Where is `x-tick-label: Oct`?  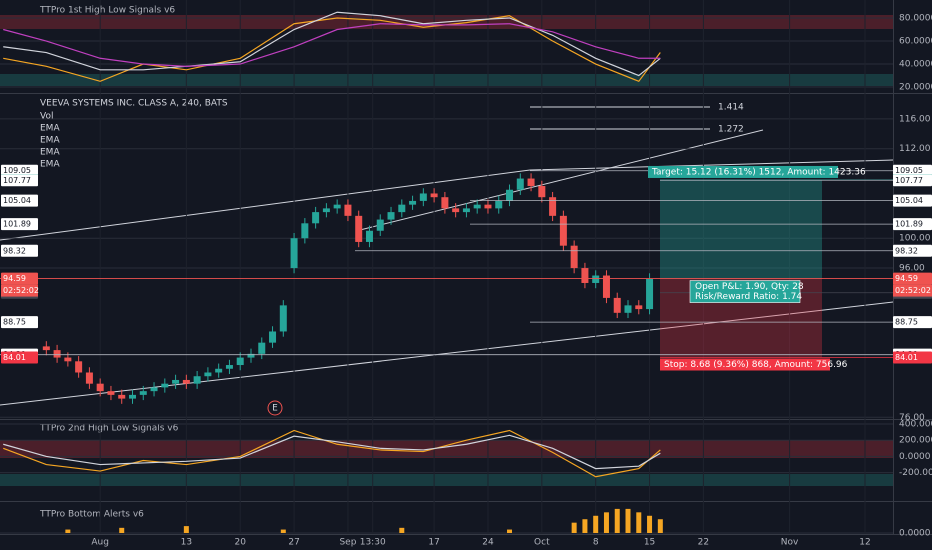
x-tick-label: Oct is located at coordinates (542, 543).